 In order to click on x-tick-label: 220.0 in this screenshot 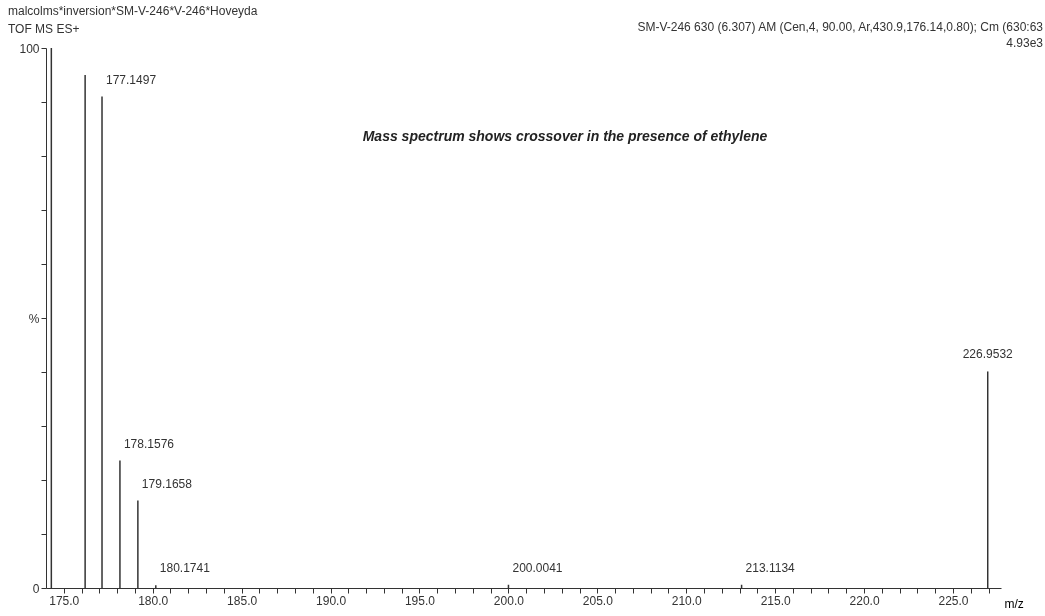, I will do `click(864, 600)`.